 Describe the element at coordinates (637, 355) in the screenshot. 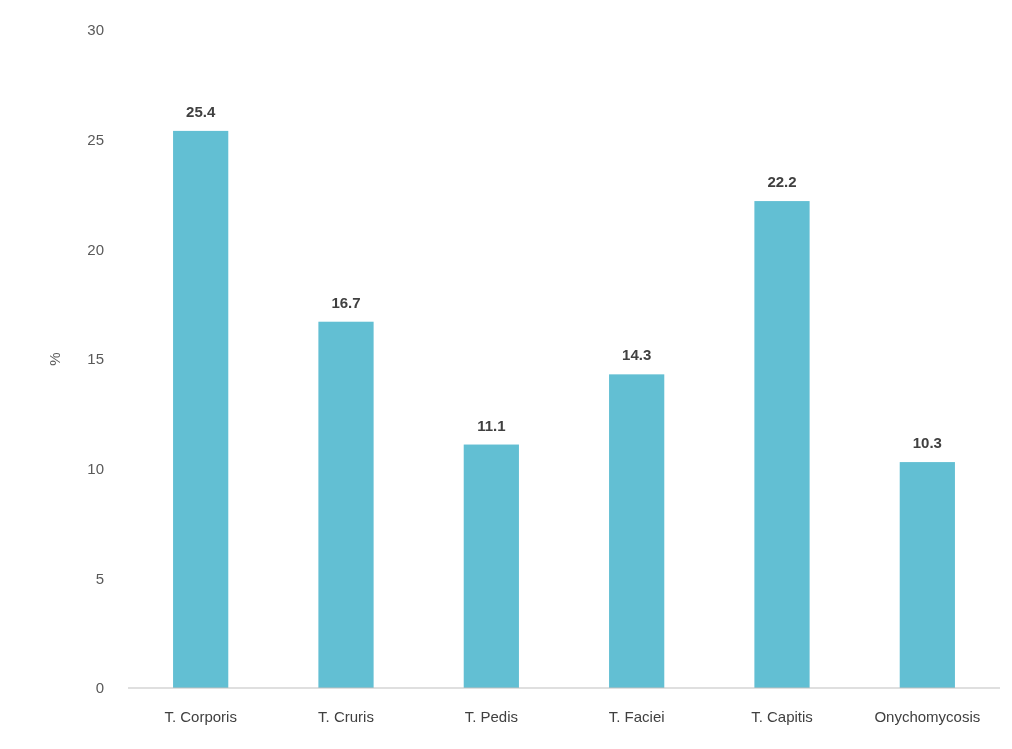

I see `data-label: 14.3` at that location.